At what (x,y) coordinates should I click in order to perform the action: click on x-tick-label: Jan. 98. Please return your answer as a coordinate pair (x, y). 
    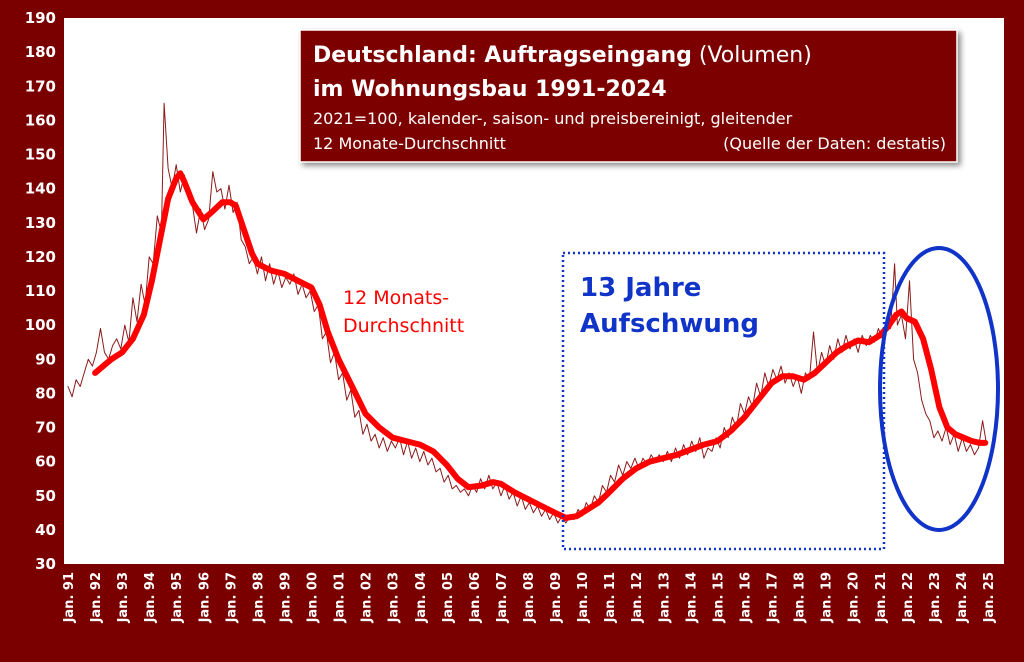
    Looking at the image, I should click on (258, 597).